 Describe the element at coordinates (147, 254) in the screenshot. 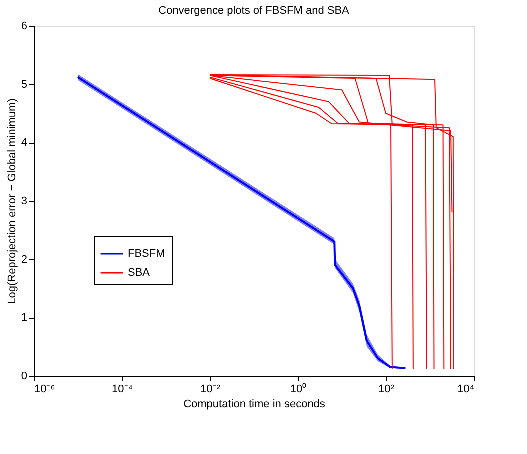

I see `legend-label: FBSFM` at that location.